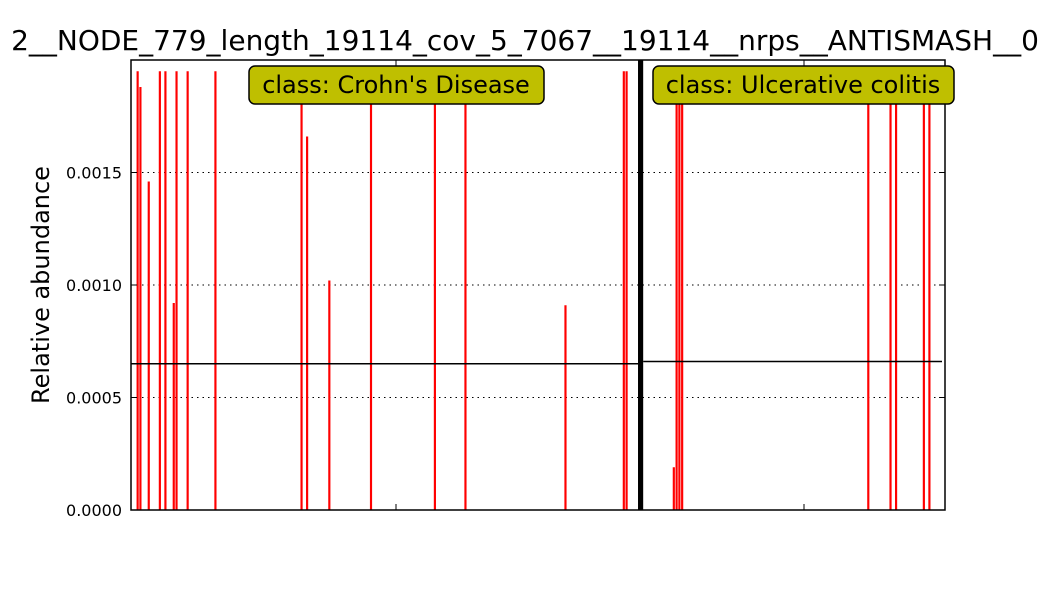 This screenshot has width=1050, height=600. Describe the element at coordinates (94, 398) in the screenshot. I see `y-tick-label: 0.0005` at that location.